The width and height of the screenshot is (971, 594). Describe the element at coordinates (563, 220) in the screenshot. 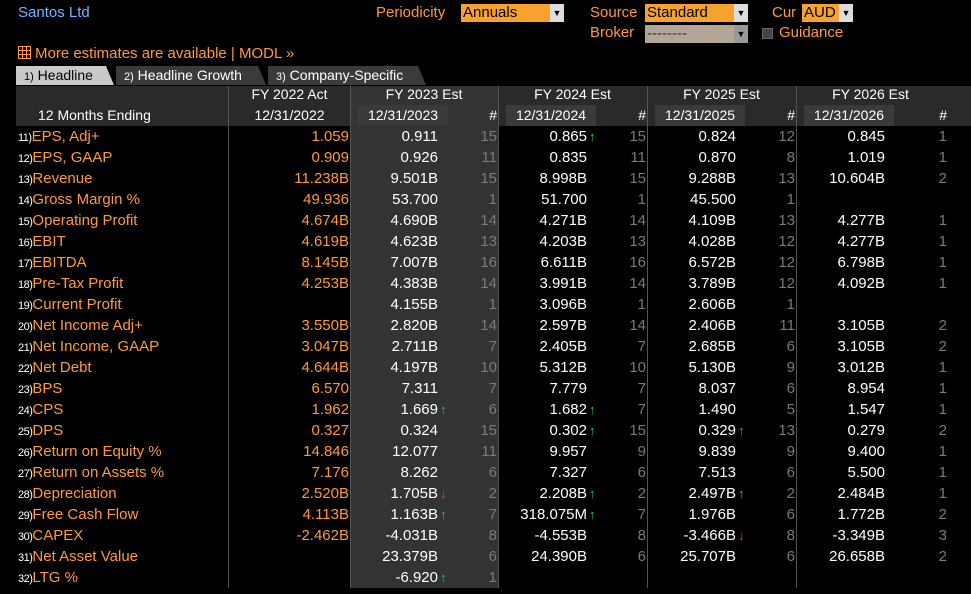

I see `estimate-value: 4.271B` at that location.